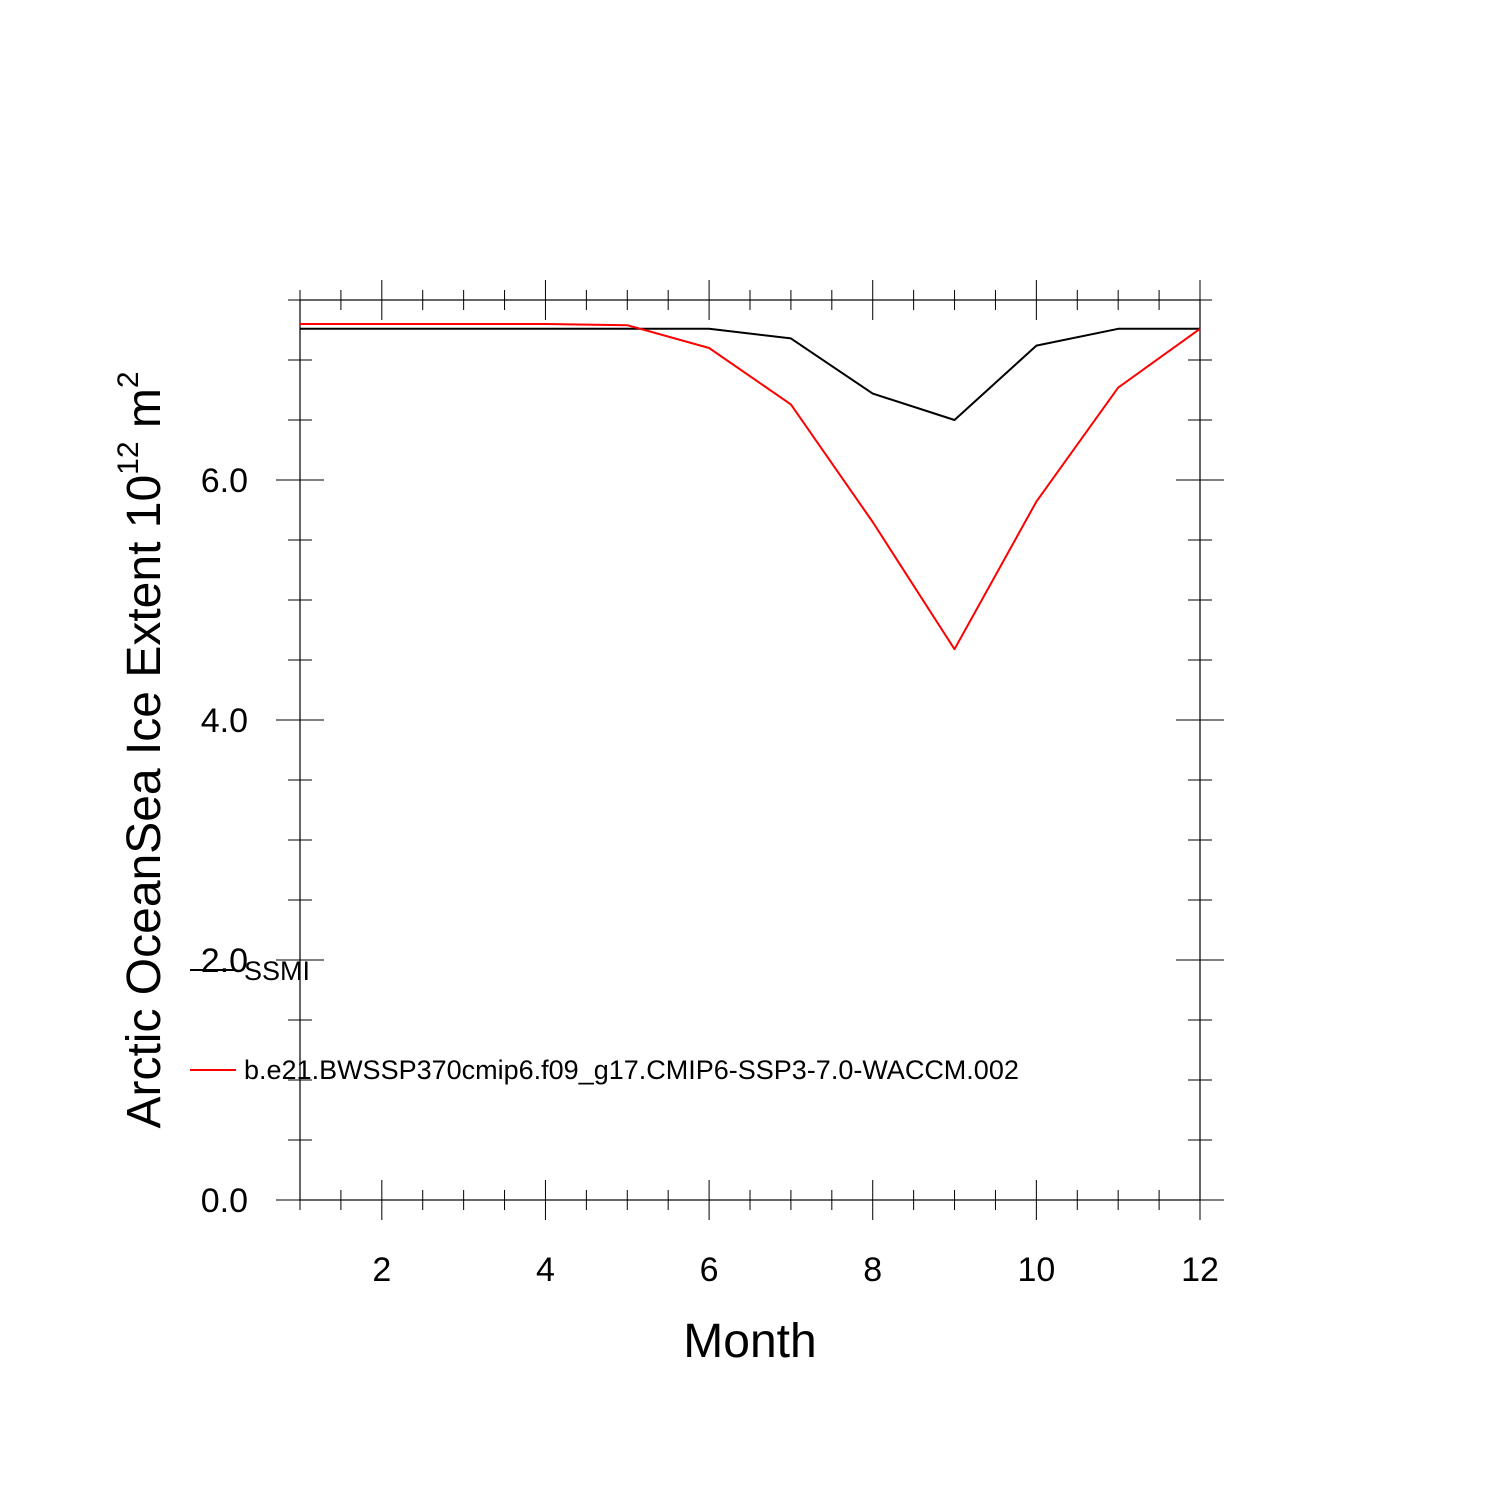 The width and height of the screenshot is (1500, 1500). I want to click on x-tick-label: 2, so click(381, 1270).